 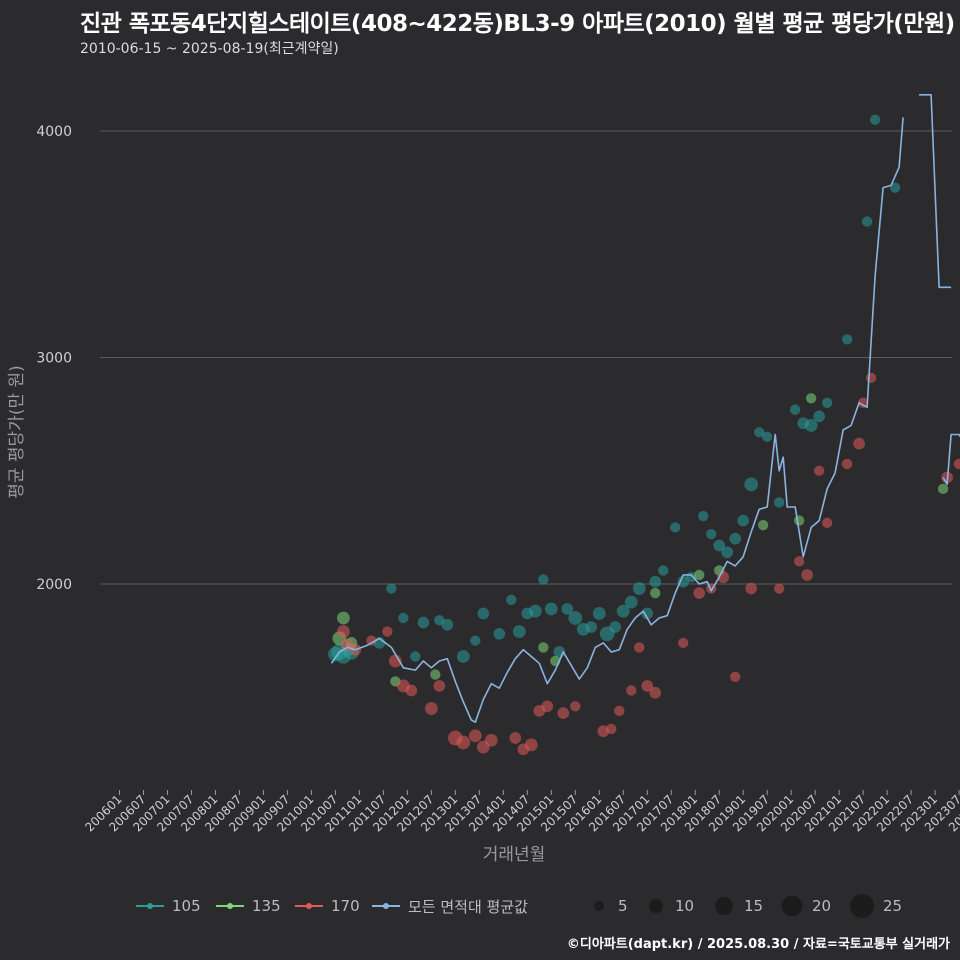 I want to click on legend-item-170: 170, so click(x=327, y=906).